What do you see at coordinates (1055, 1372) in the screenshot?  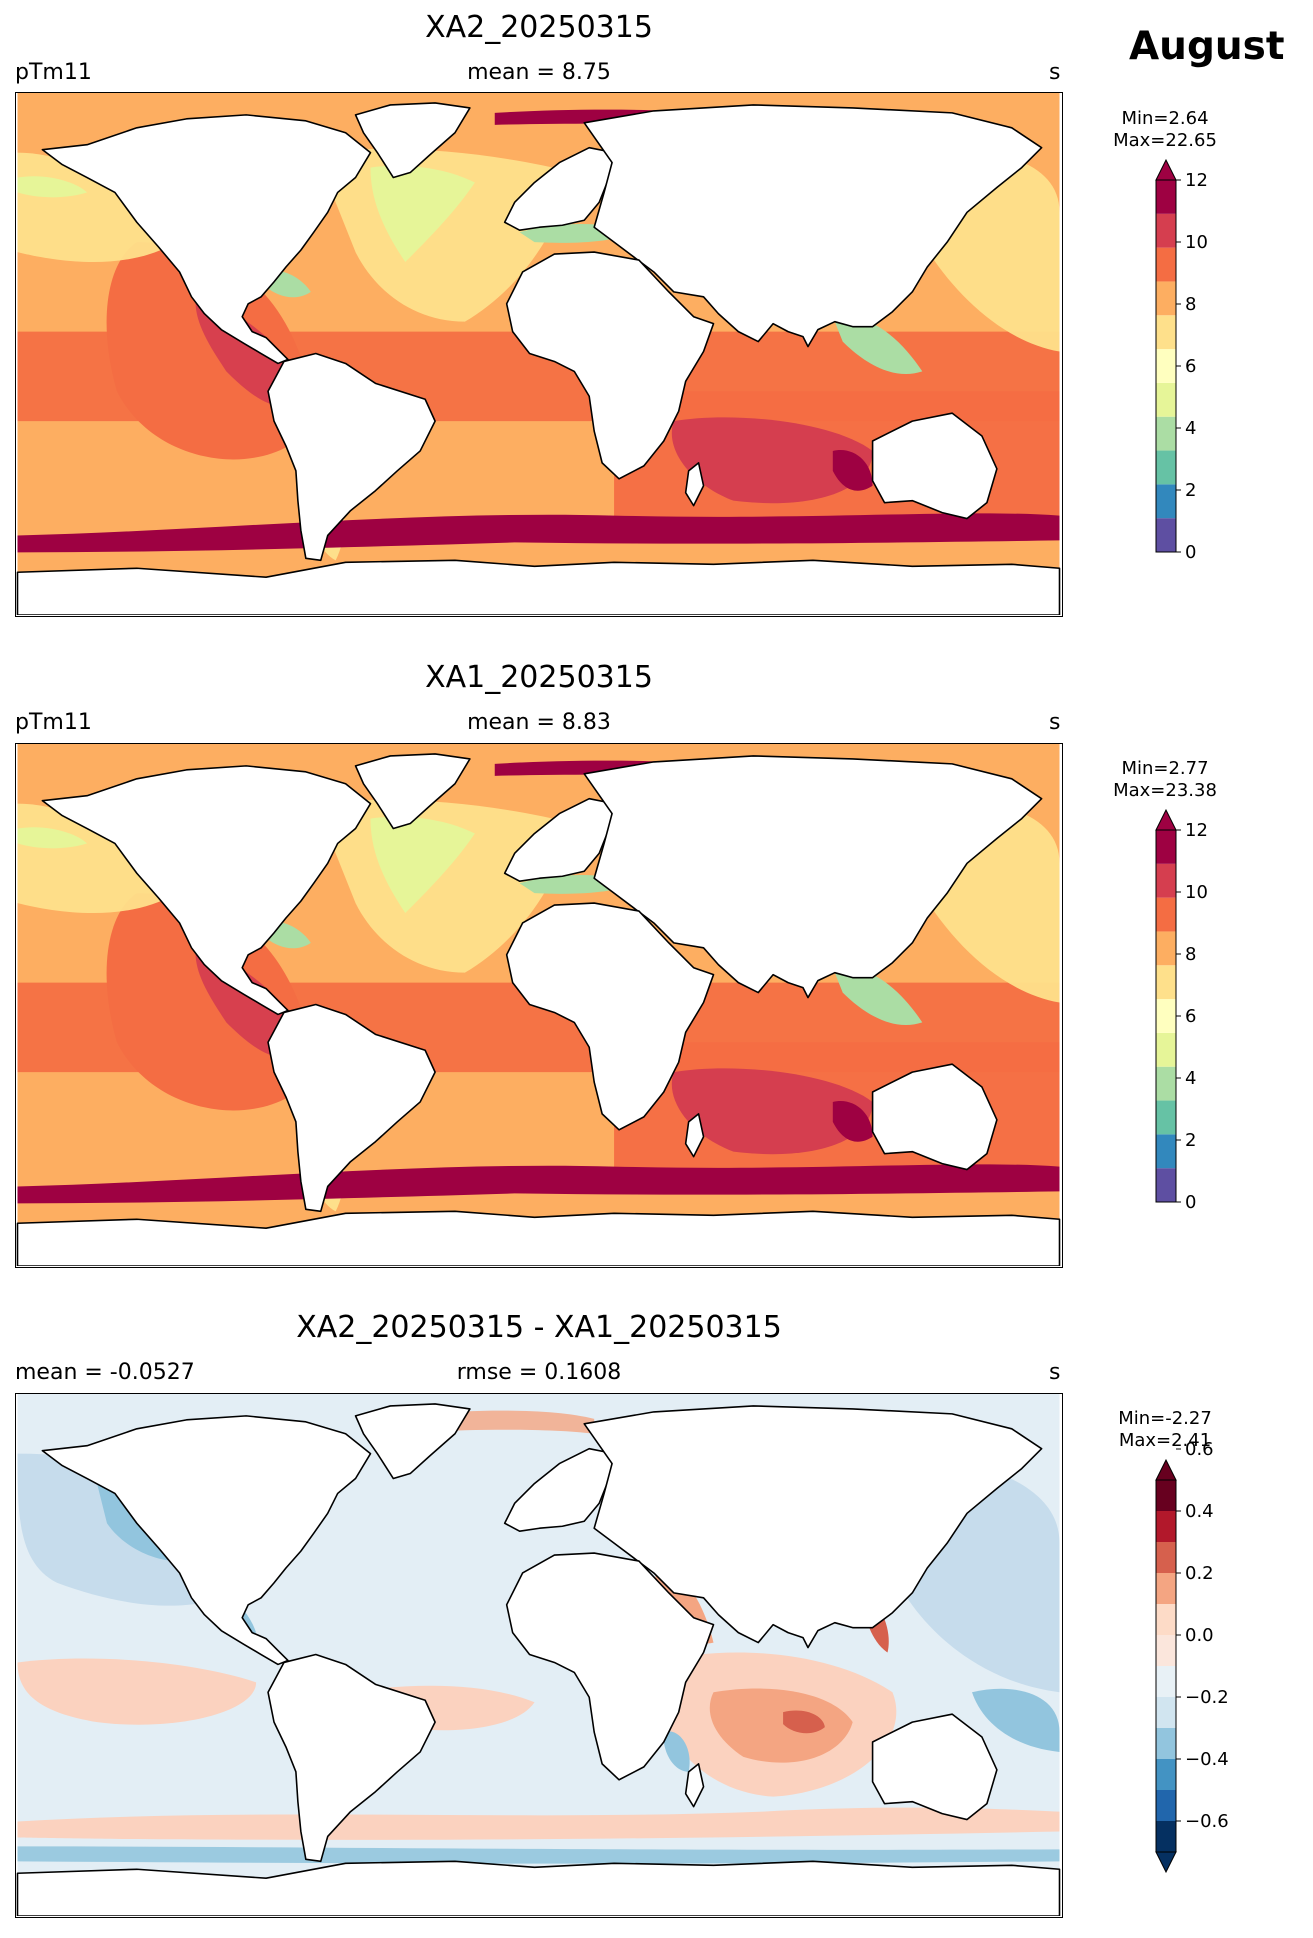 I see `panel-3-units-label: s` at bounding box center [1055, 1372].